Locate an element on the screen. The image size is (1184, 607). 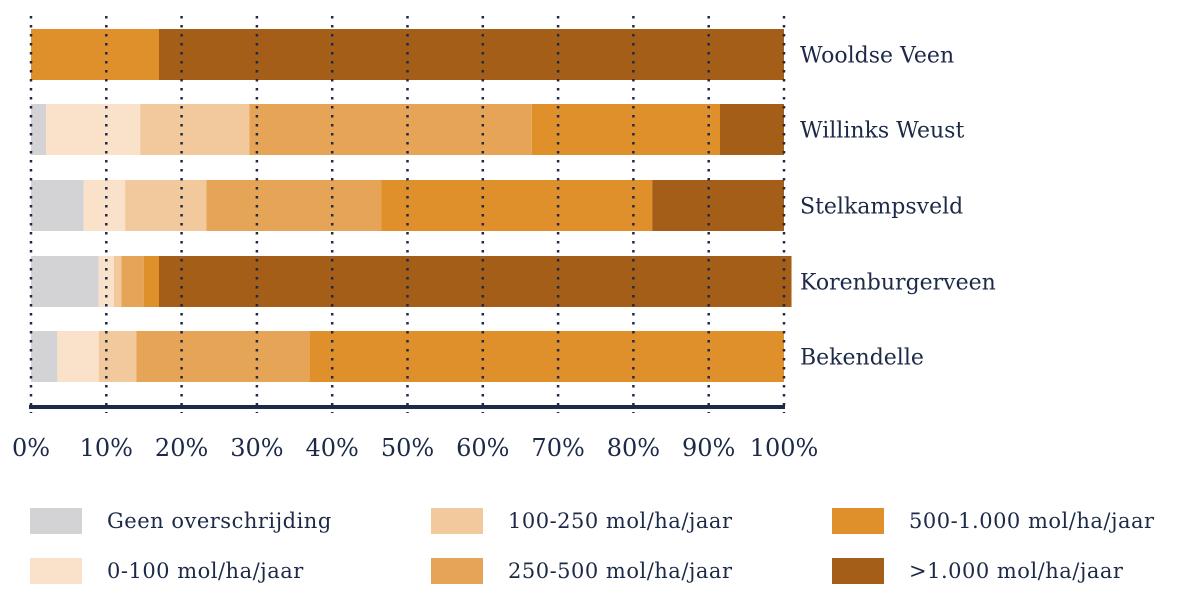
x-tick-label: 80% is located at coordinates (633, 448).